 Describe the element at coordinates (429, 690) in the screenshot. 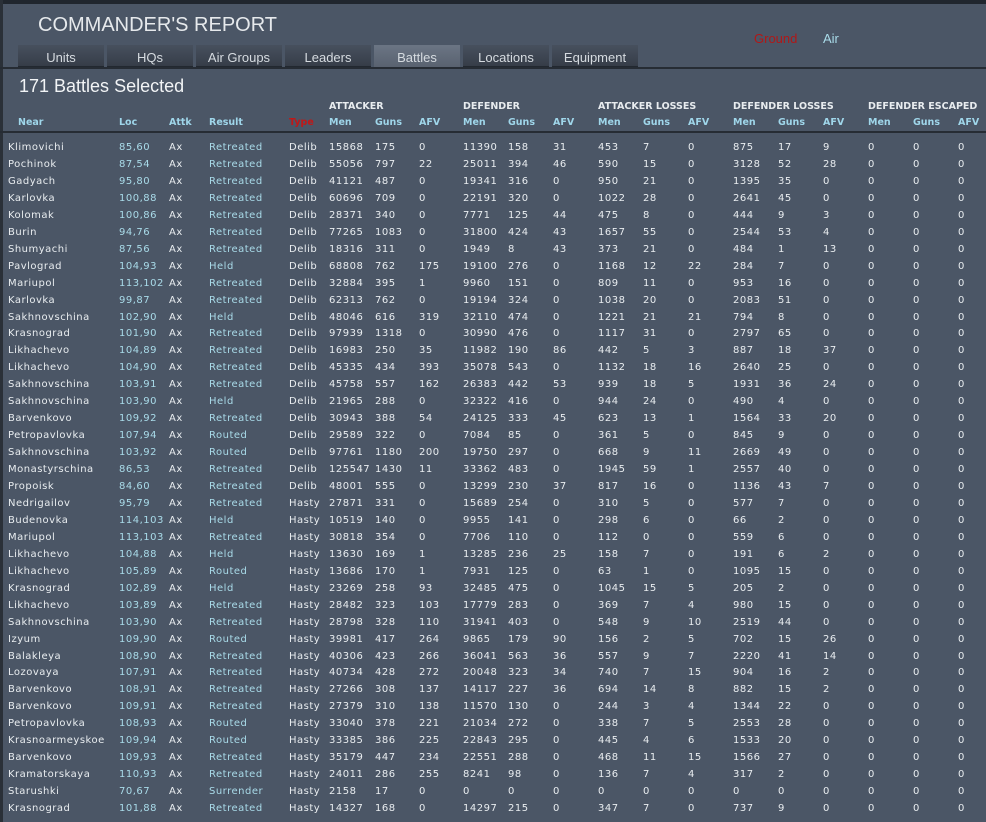

I see `cell-attacker-afv: 137` at that location.